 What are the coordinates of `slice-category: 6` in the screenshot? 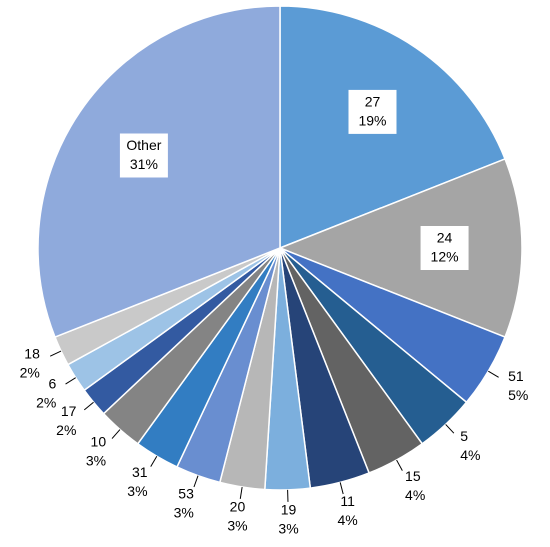 It's located at (53, 383).